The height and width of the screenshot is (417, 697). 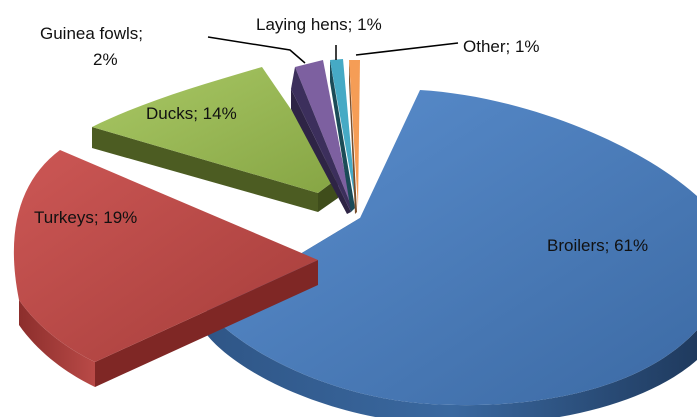 What do you see at coordinates (206, 323) in the screenshot?
I see `slice-turkeys-front` at bounding box center [206, 323].